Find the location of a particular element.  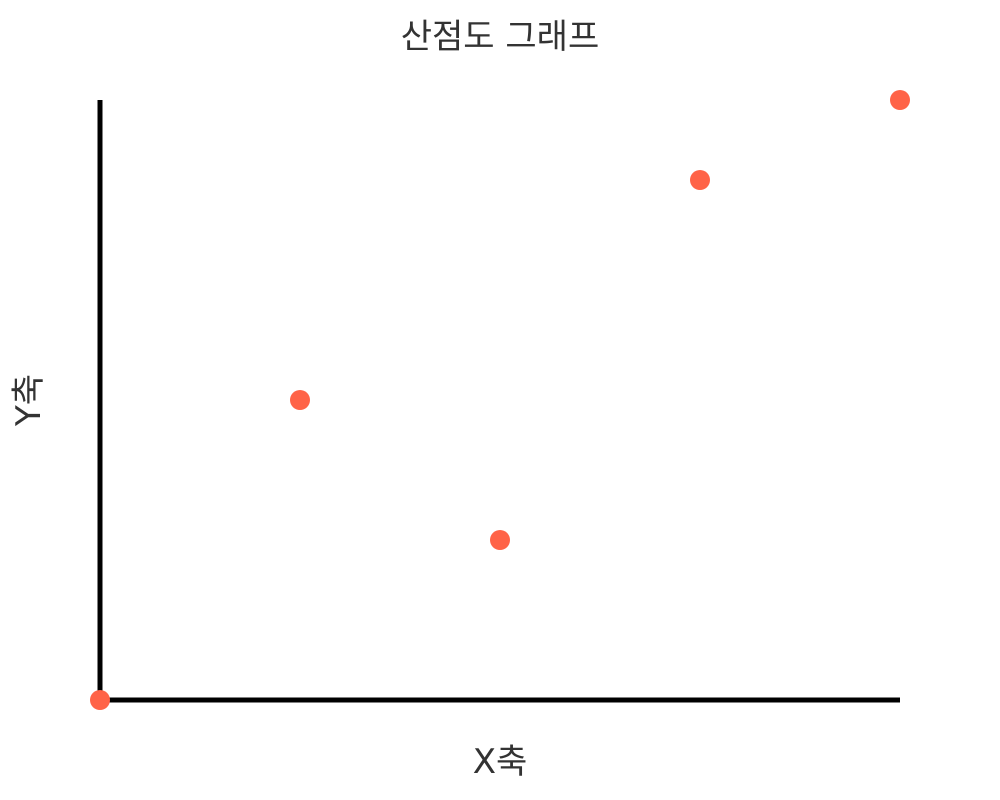

y-axis-label: Y축 is located at coordinates (29, 400).